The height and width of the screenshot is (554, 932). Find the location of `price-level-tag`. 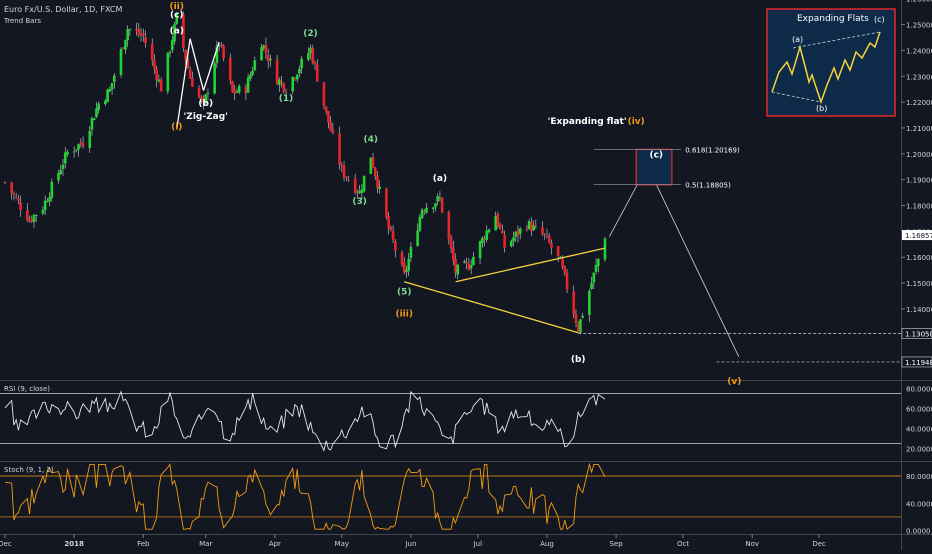

price-level-tag is located at coordinates (916, 333).